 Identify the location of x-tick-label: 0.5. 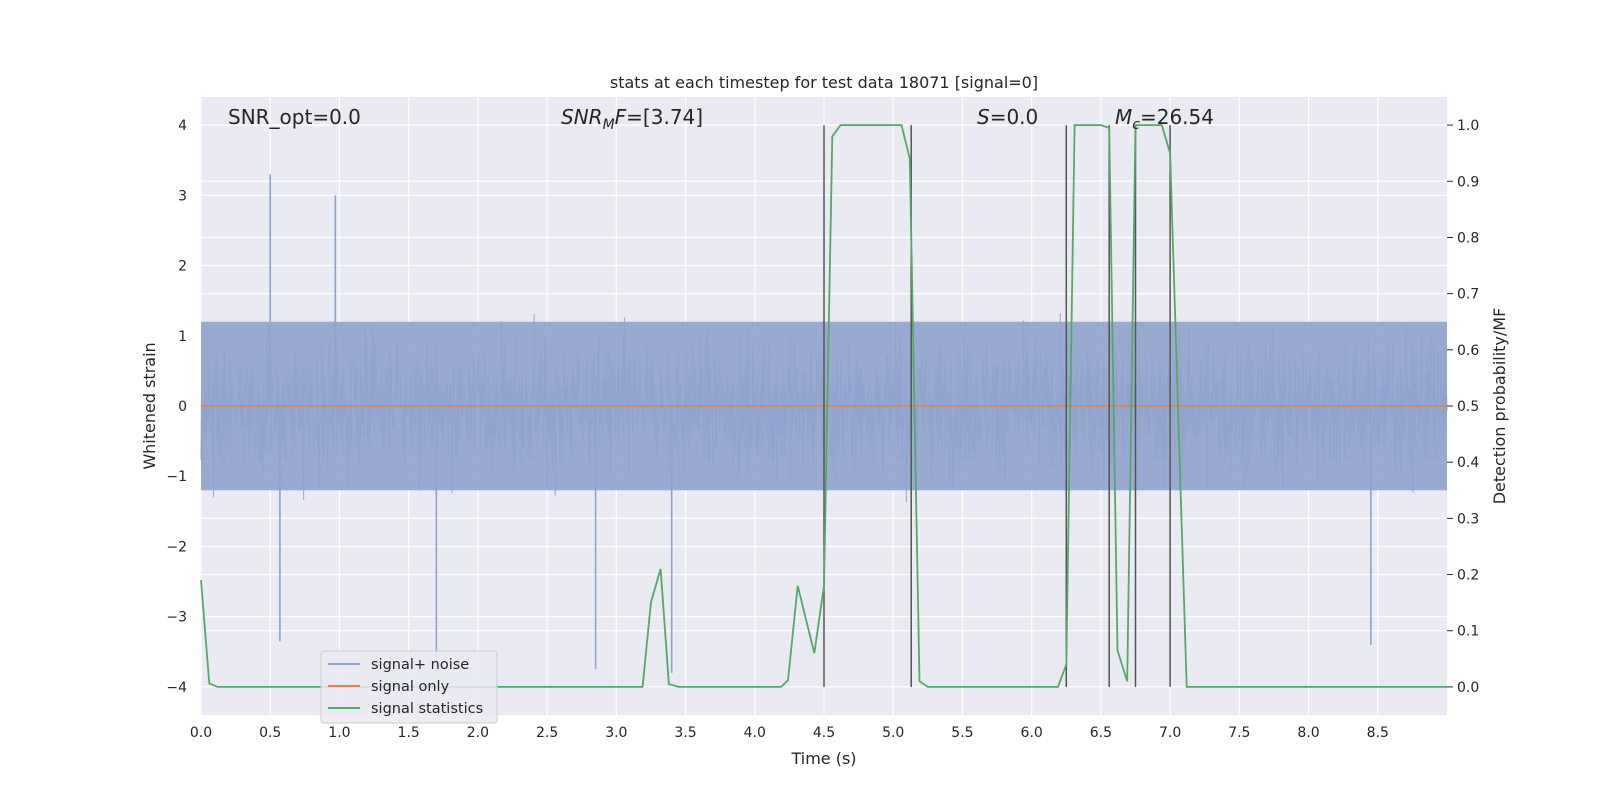
(270, 733).